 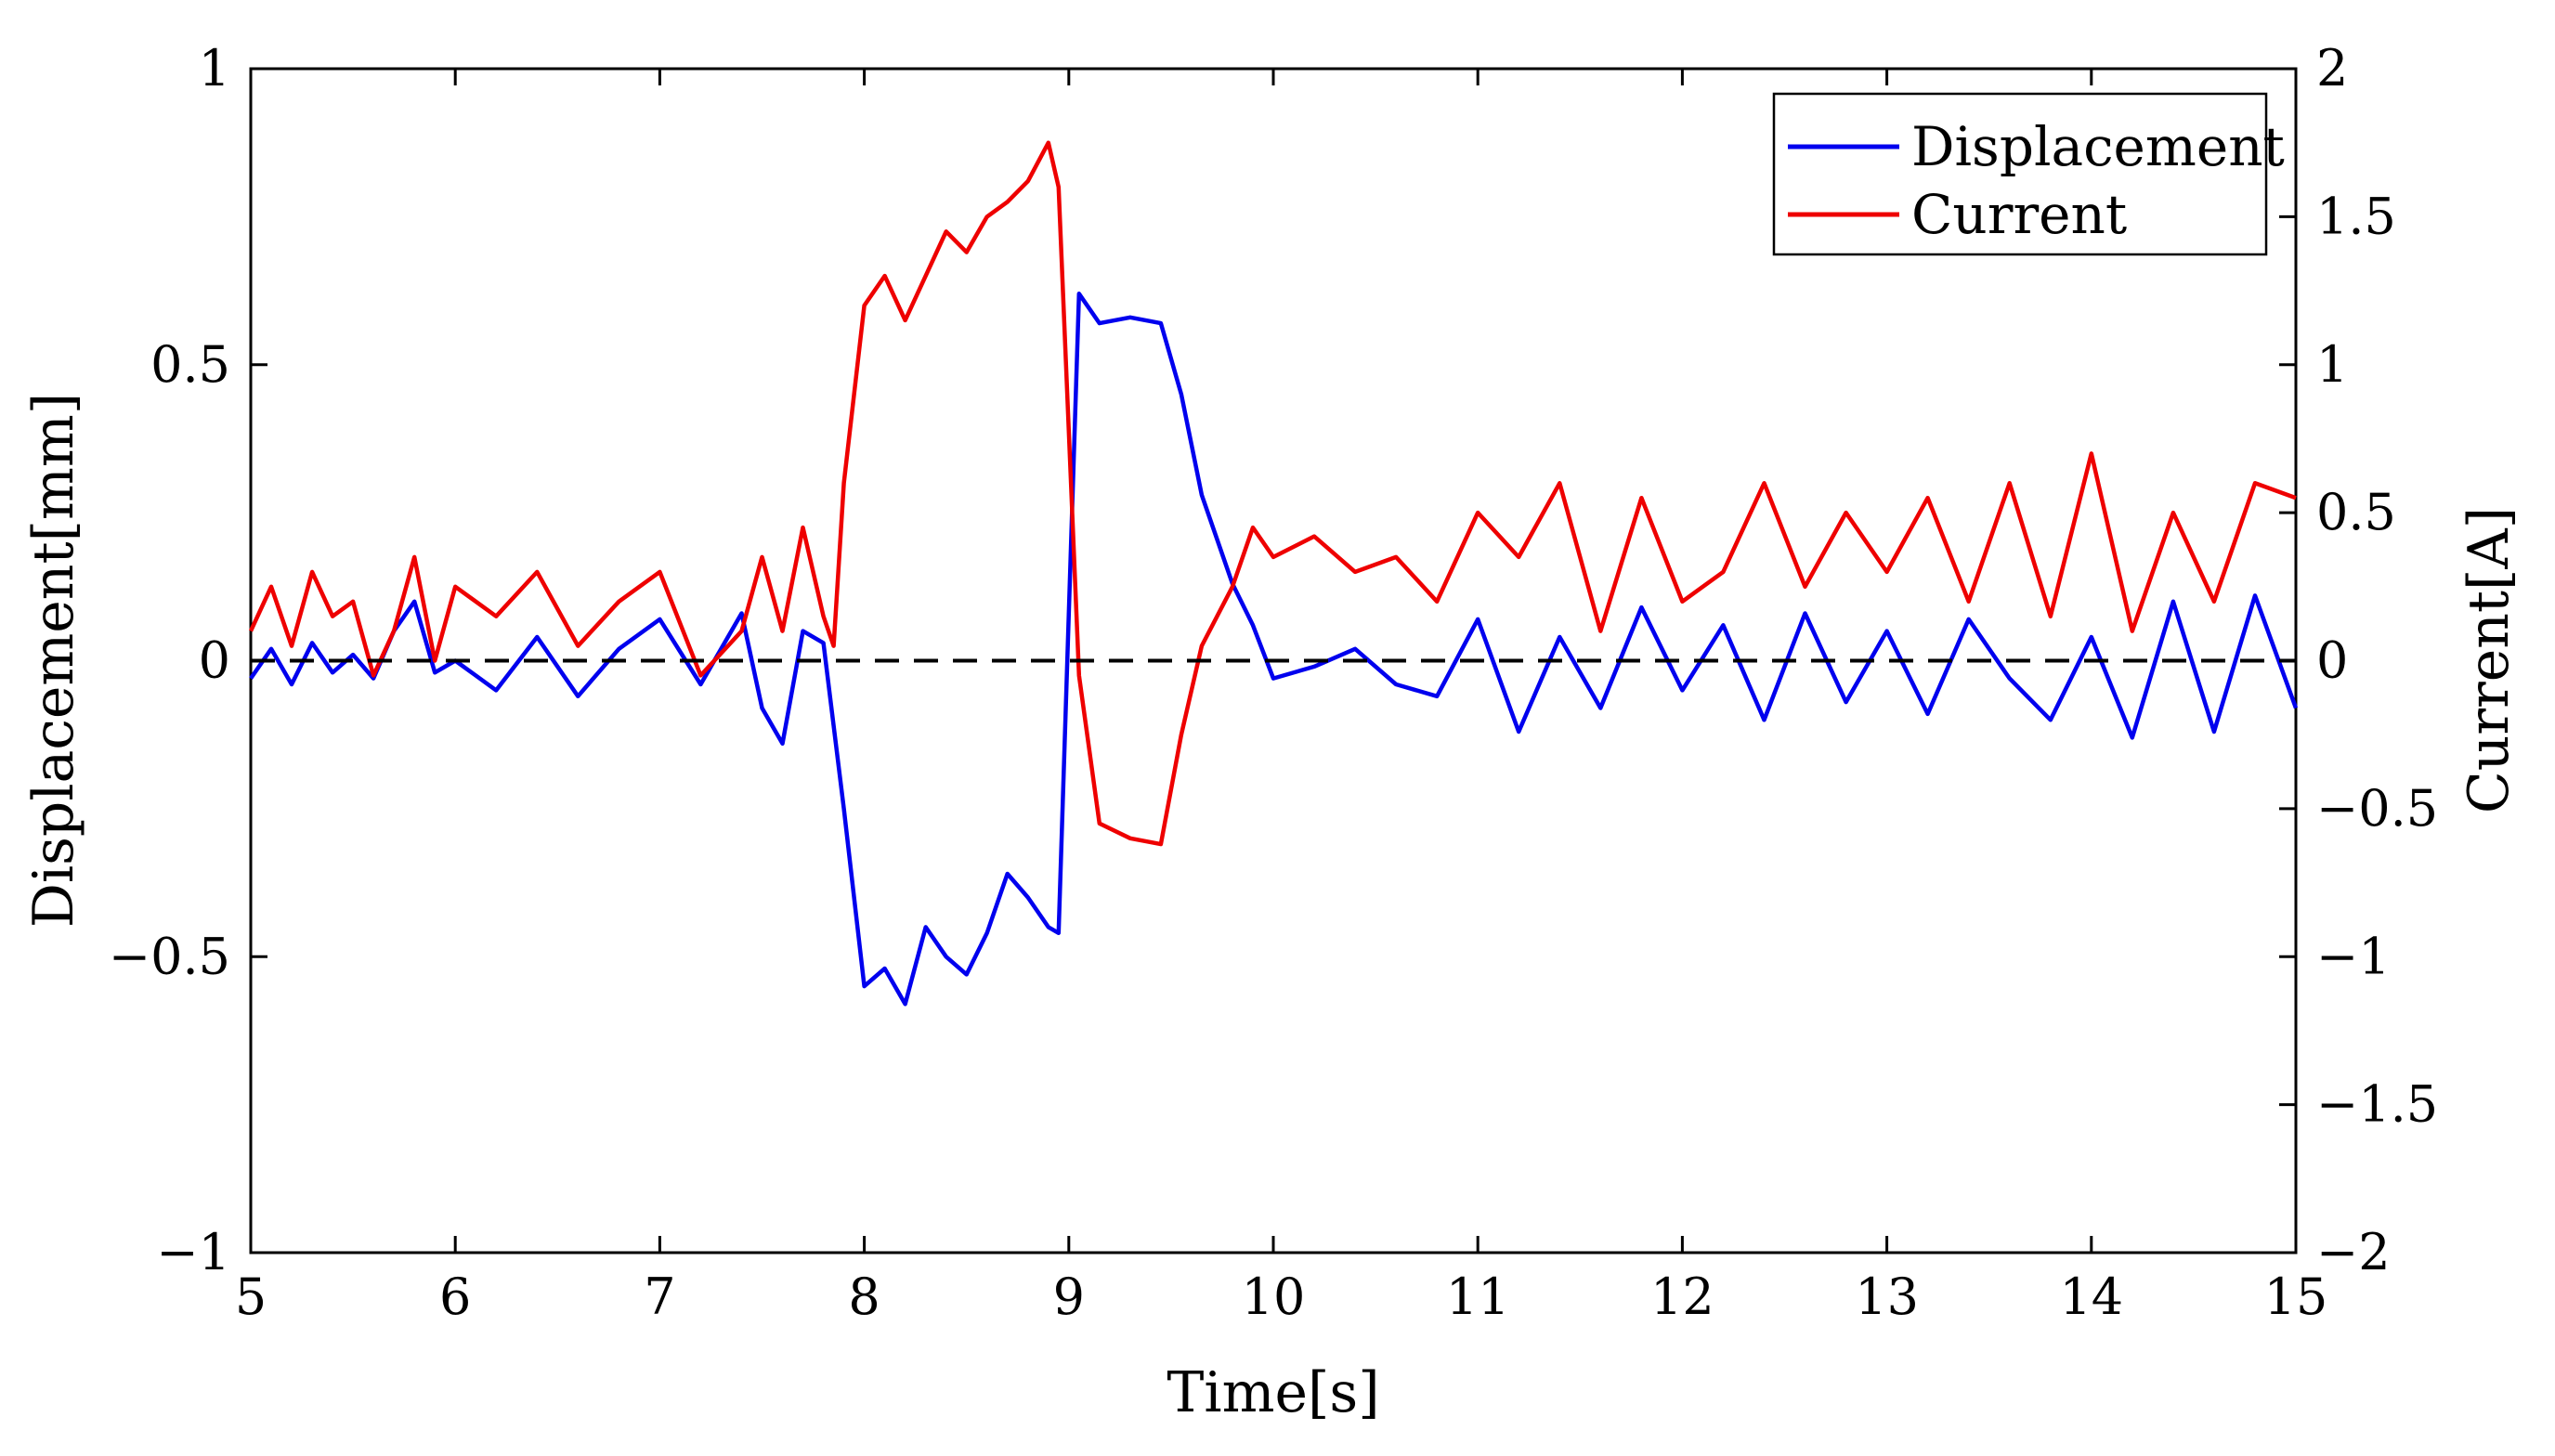 What do you see at coordinates (2296, 1297) in the screenshot?
I see `x-tick-label: 15` at bounding box center [2296, 1297].